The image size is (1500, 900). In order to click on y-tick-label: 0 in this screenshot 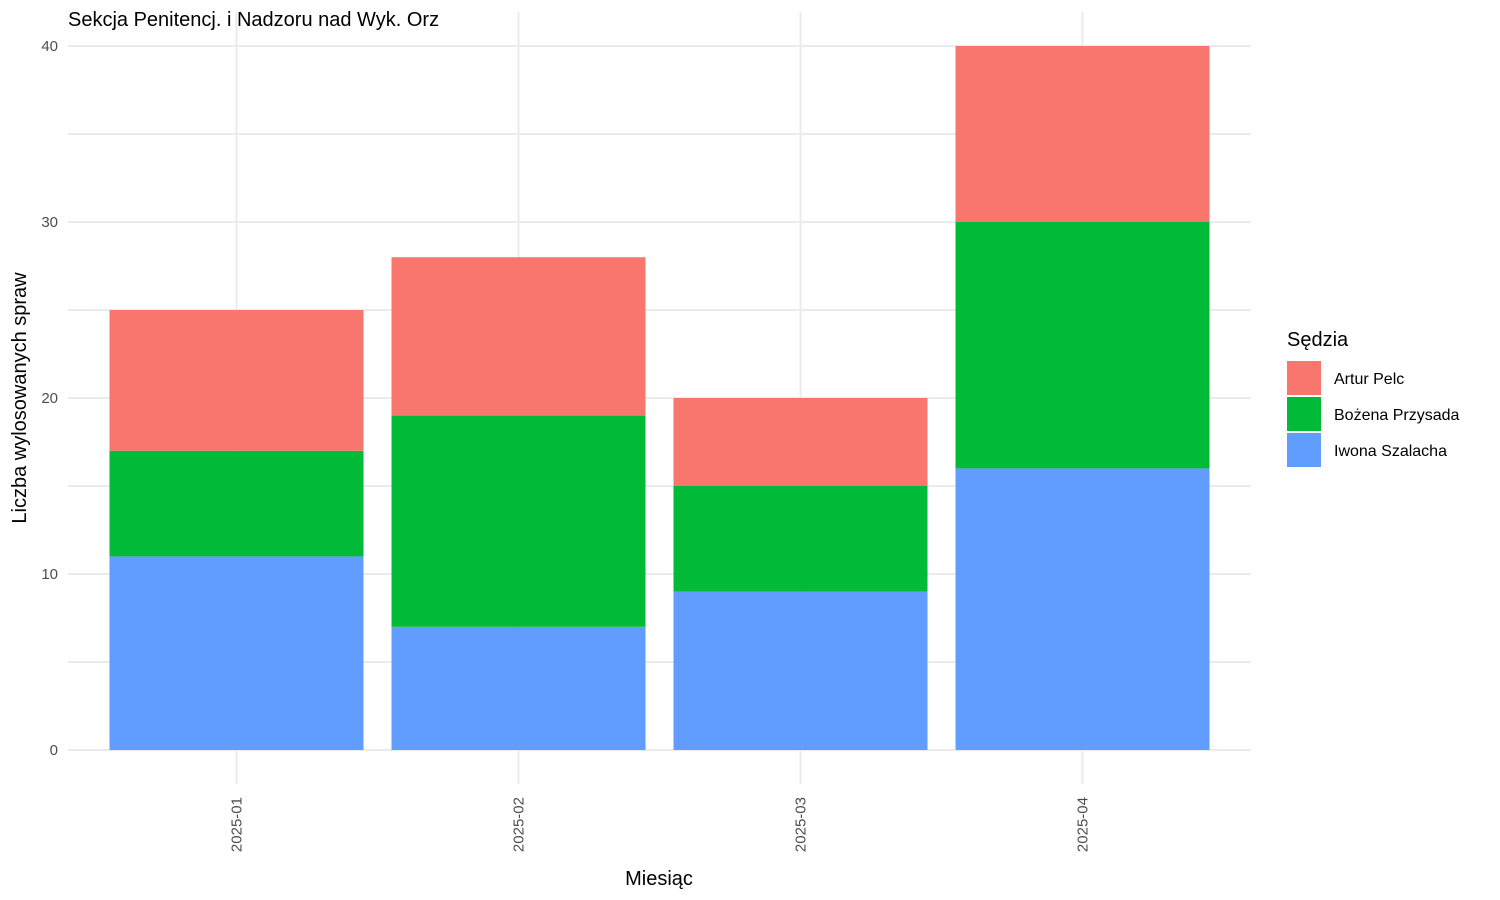, I will do `click(54, 750)`.